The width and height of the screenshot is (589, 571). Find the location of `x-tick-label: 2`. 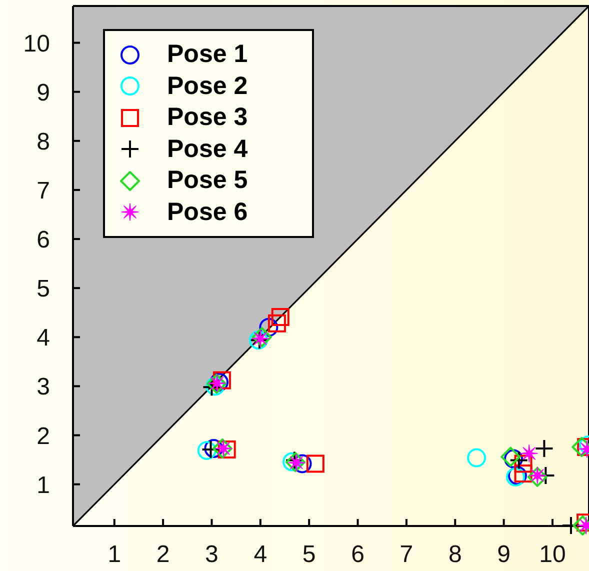

x-tick-label: 2 is located at coordinates (163, 554).